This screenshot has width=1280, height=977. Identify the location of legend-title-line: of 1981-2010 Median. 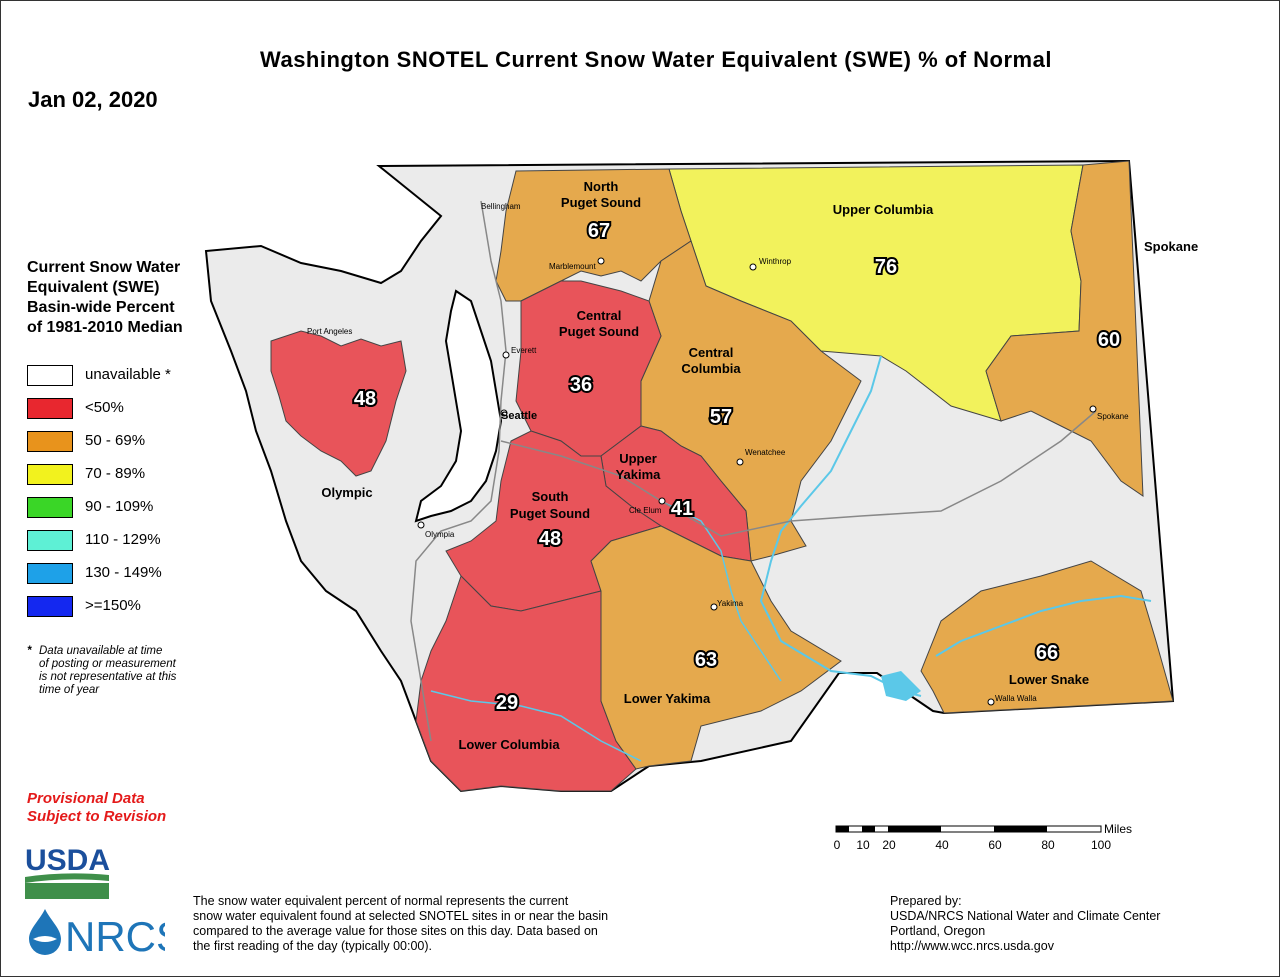
(105, 327).